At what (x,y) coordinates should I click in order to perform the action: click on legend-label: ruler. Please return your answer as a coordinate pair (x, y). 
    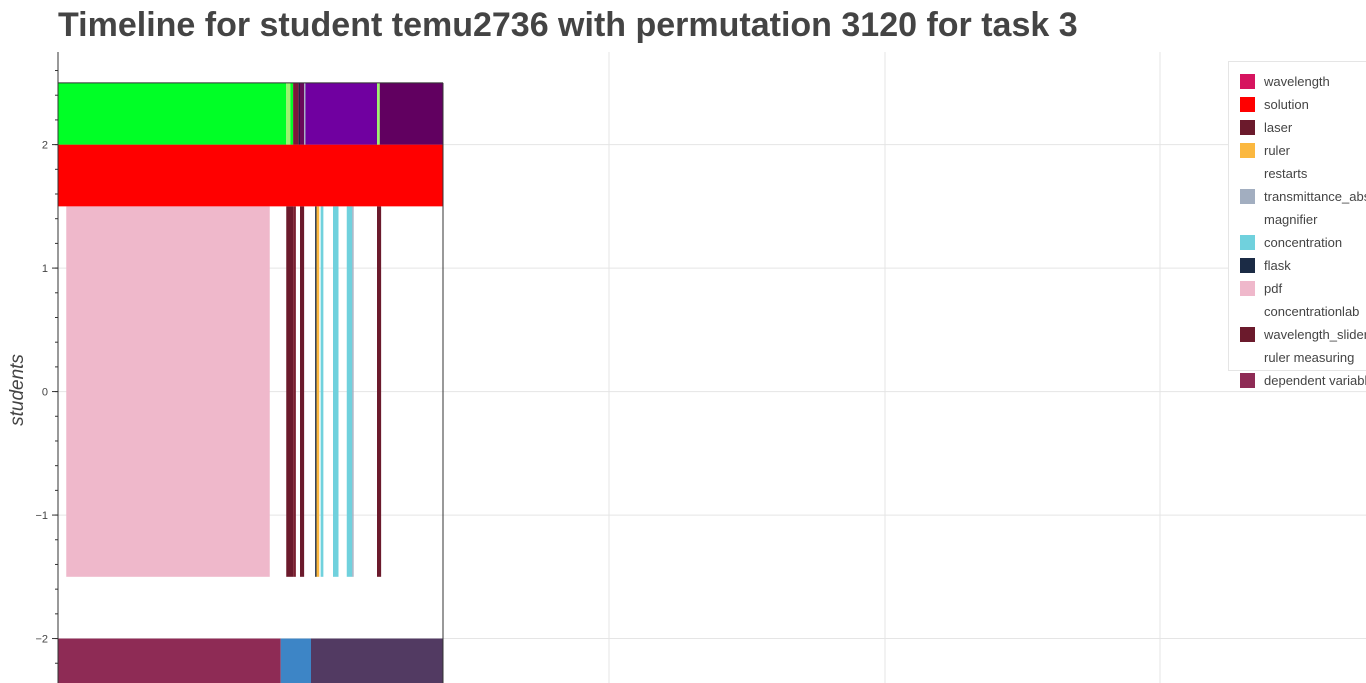
    Looking at the image, I should click on (1277, 150).